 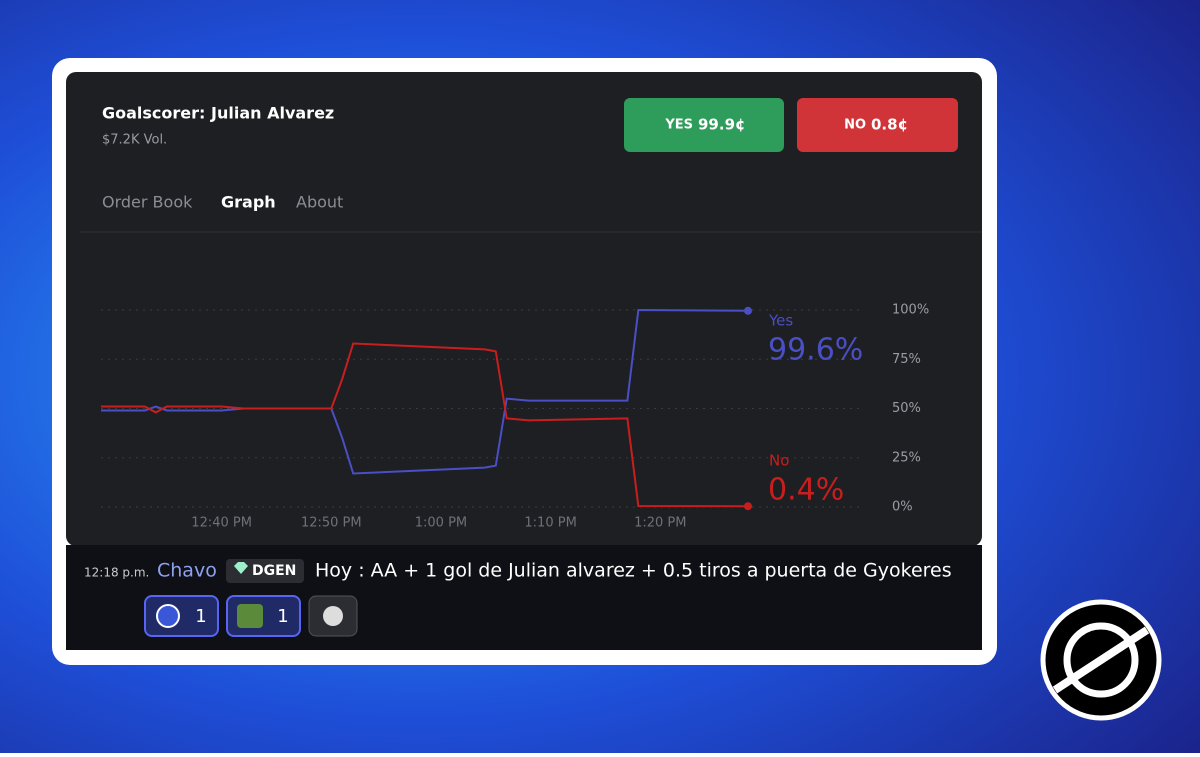 What do you see at coordinates (902, 507) in the screenshot?
I see `y-tick-label: 0%` at bounding box center [902, 507].